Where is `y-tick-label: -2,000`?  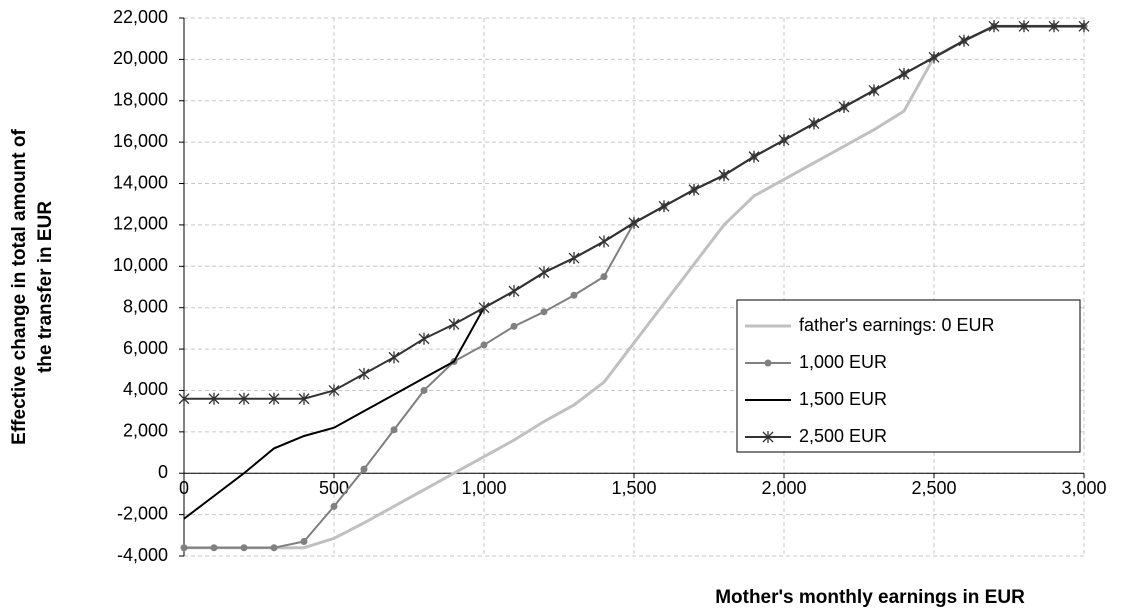 y-tick-label: -2,000 is located at coordinates (142, 513).